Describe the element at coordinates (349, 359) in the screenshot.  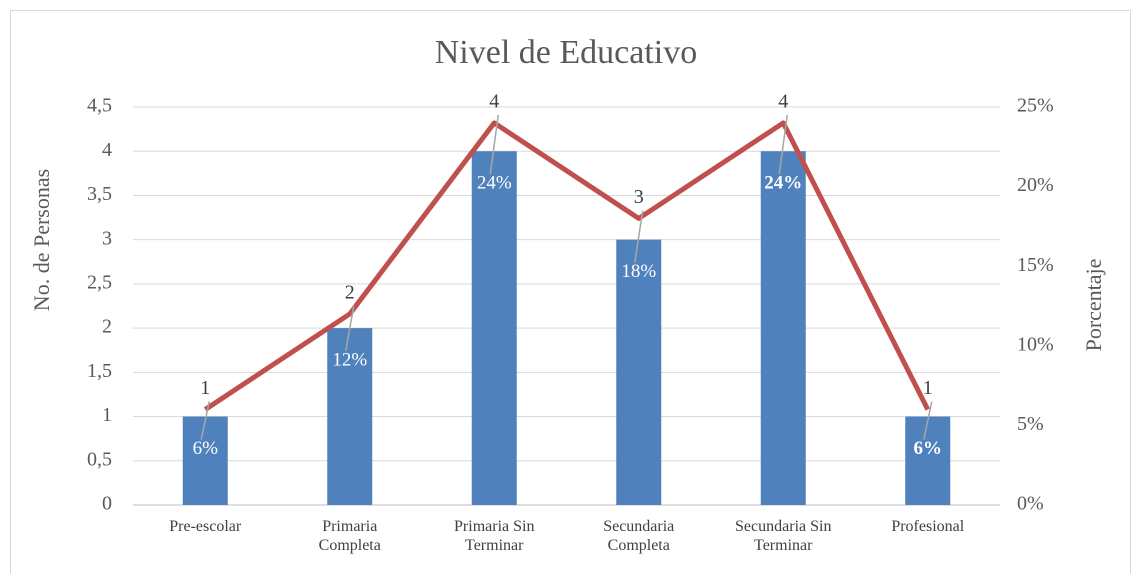
I see `line-value-label: 12%` at that location.